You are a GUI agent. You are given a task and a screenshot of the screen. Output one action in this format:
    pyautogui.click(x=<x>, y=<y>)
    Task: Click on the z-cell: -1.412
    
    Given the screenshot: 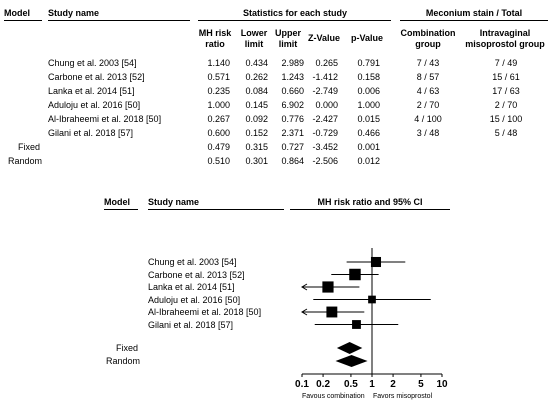 What is the action you would take?
    pyautogui.click(x=325, y=77)
    